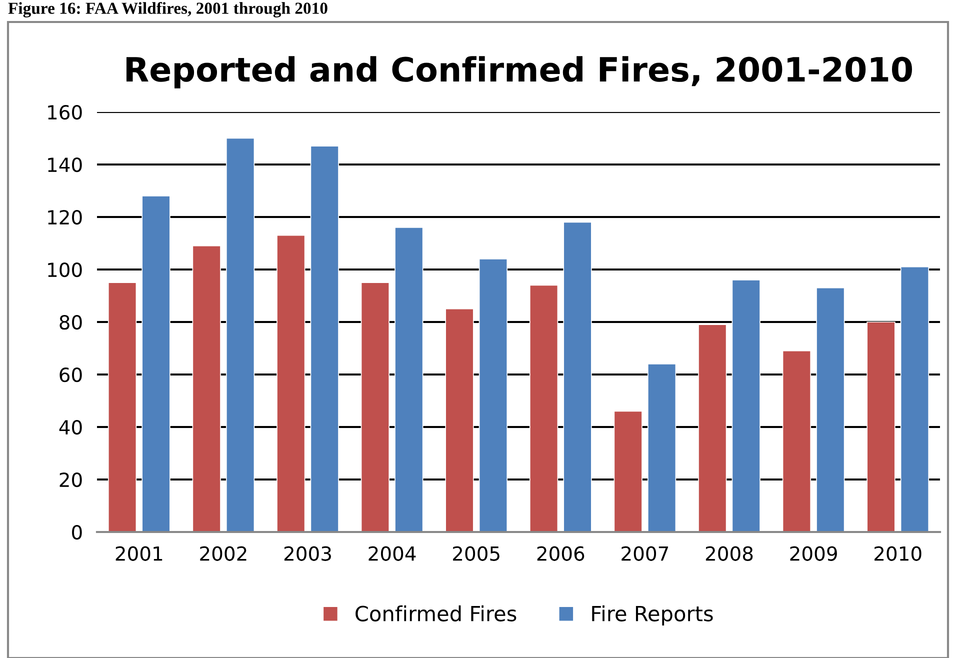  What do you see at coordinates (476, 553) in the screenshot?
I see `x-tick-label: 2005` at bounding box center [476, 553].